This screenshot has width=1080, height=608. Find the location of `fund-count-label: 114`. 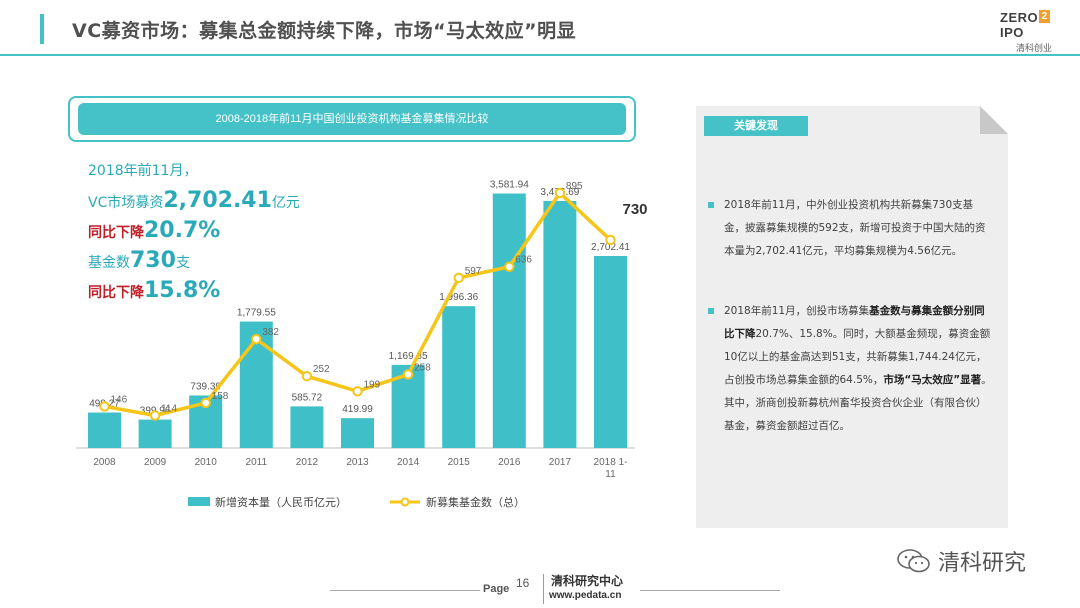

fund-count-label: 114 is located at coordinates (169, 409).